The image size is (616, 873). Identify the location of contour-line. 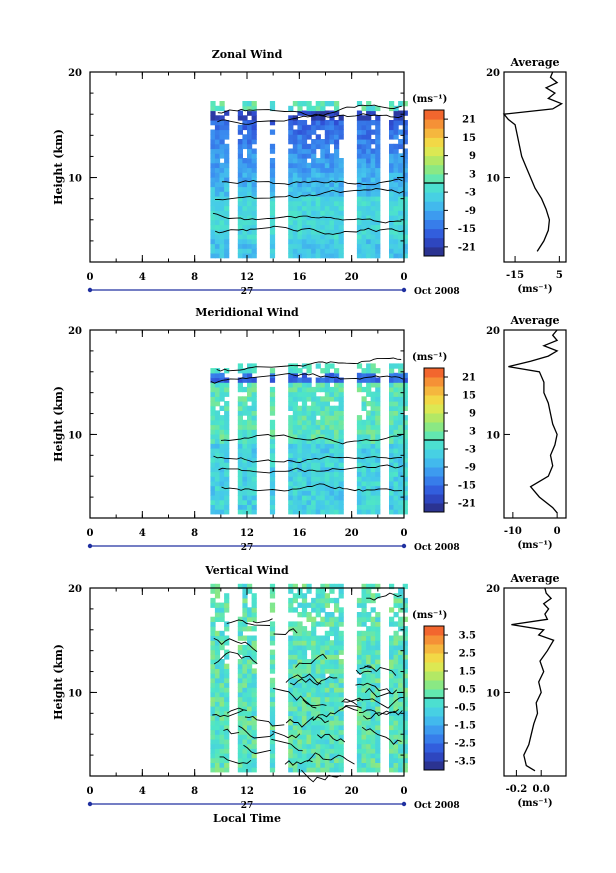
(321, 776).